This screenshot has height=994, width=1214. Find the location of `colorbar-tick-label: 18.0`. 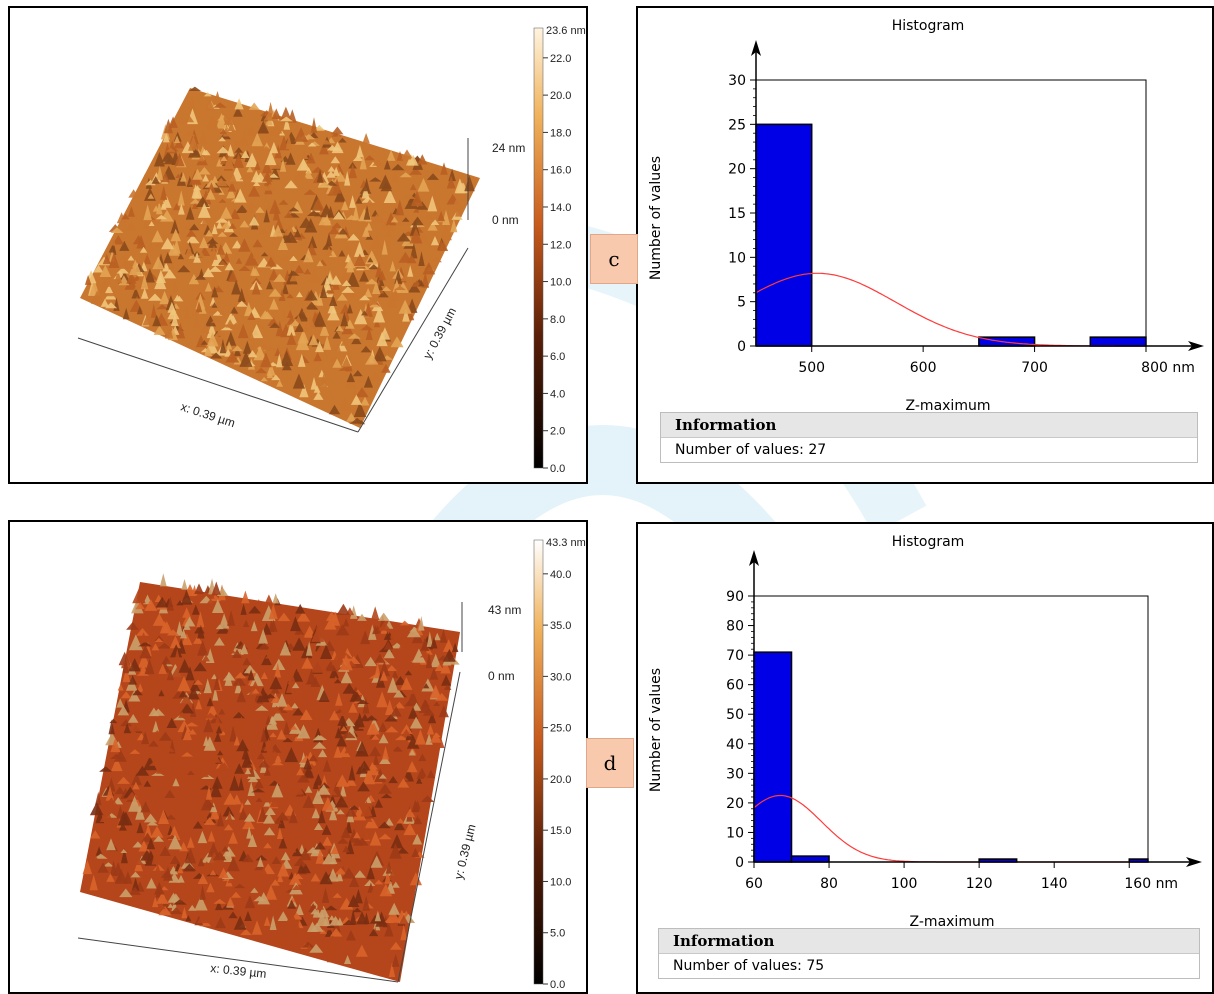

colorbar-tick-label: 18.0 is located at coordinates (560, 133).